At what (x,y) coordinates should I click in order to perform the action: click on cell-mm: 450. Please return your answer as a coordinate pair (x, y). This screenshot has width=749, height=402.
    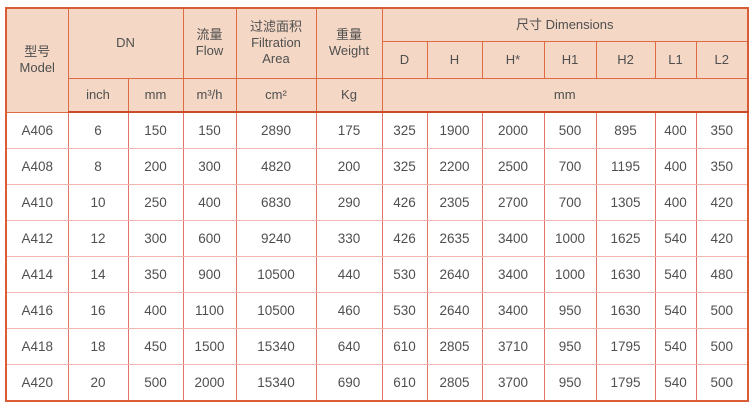
    Looking at the image, I should click on (155, 346).